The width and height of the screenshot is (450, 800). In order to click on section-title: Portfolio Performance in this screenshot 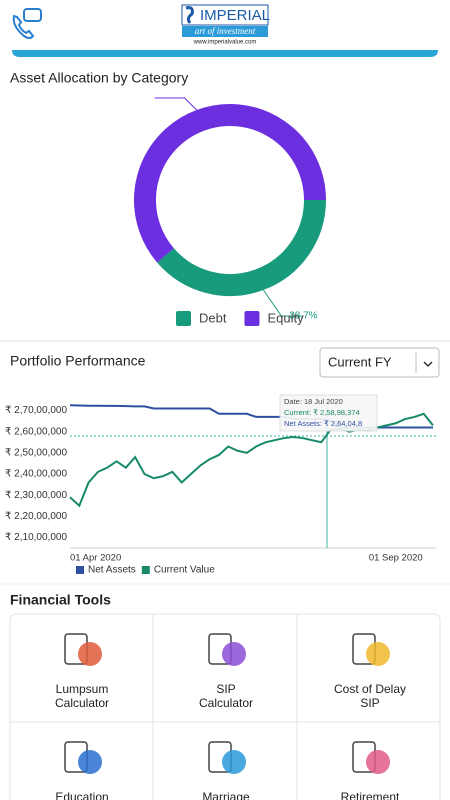, I will do `click(78, 361)`.